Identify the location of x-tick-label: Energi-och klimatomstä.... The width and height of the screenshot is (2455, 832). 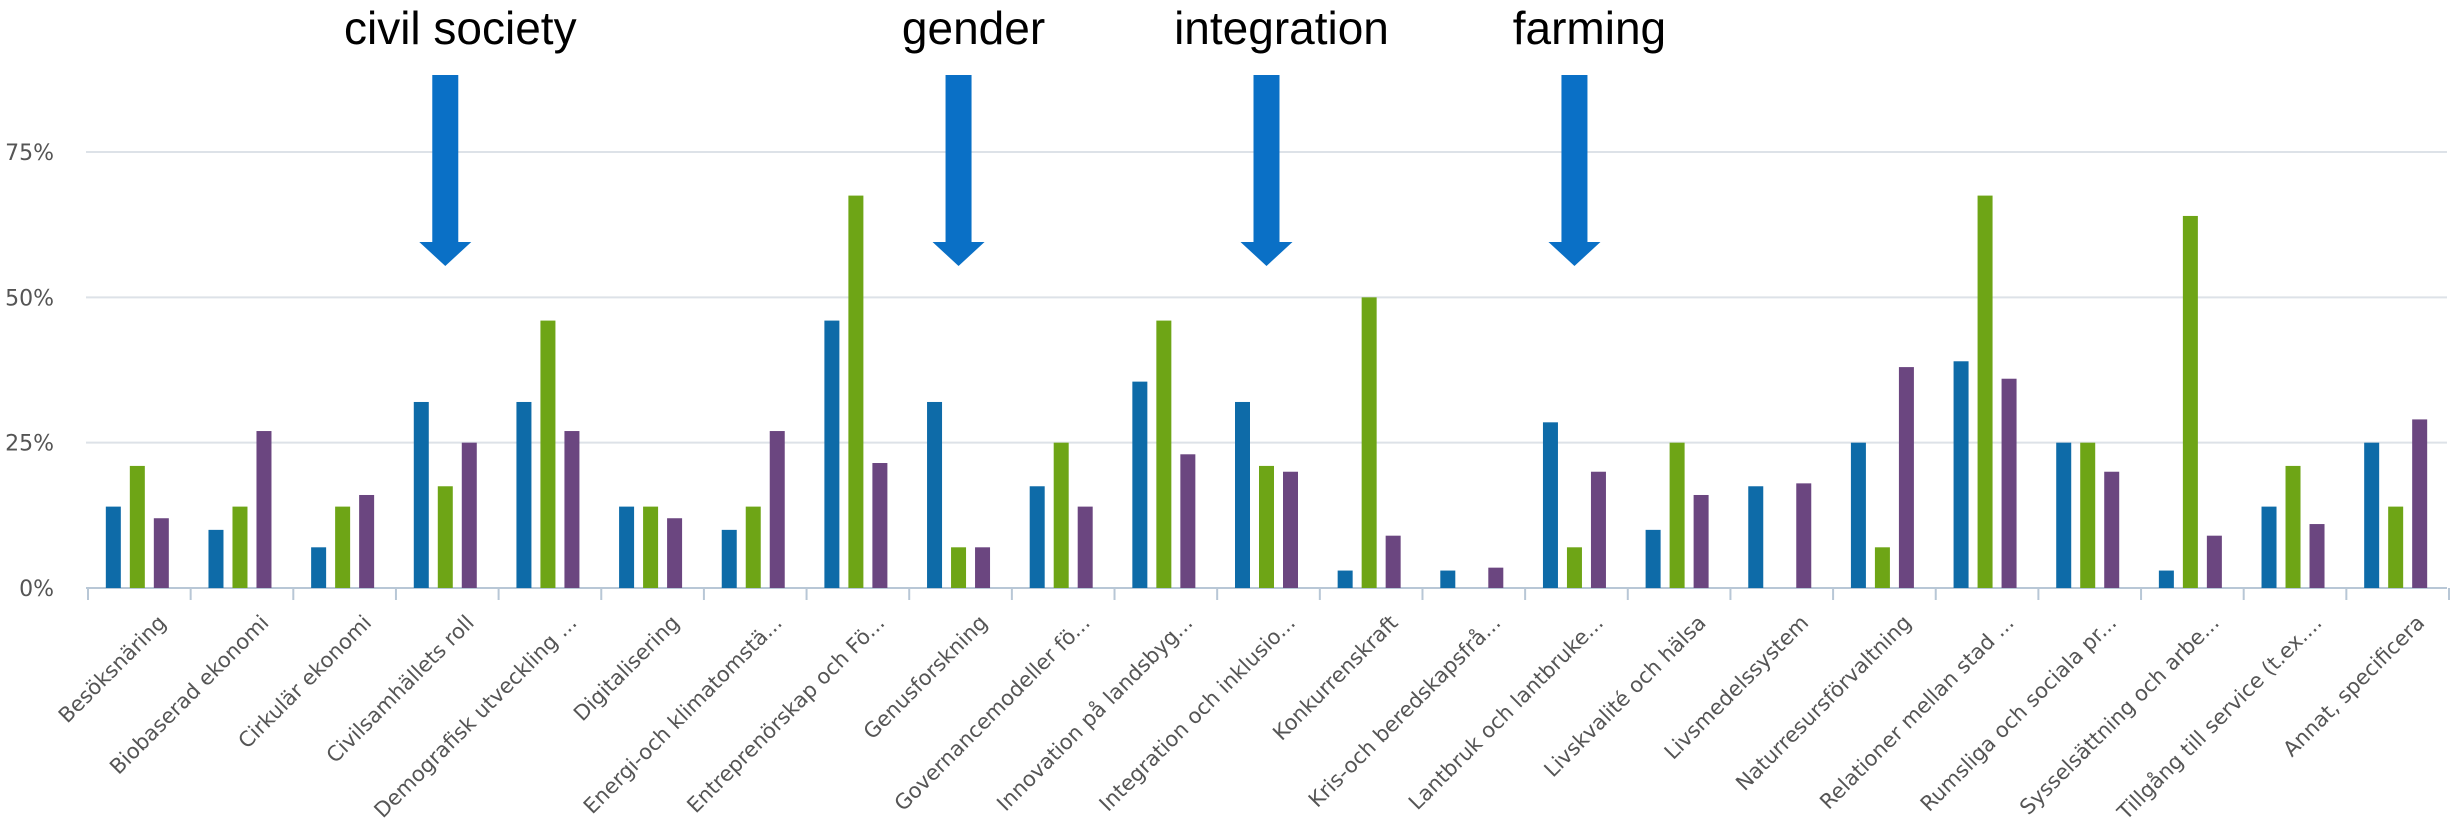
(683, 715).